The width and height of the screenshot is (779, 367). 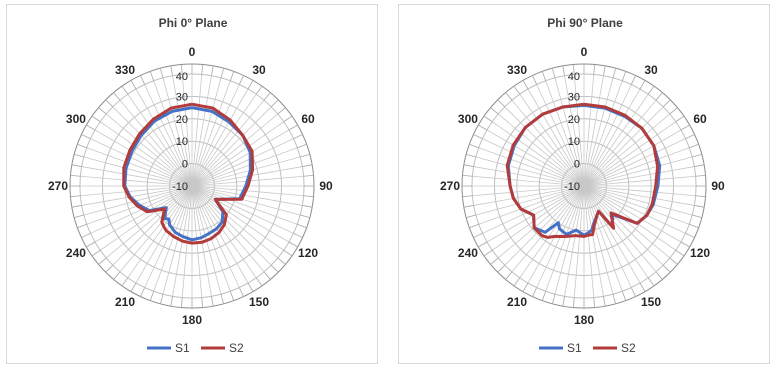 I want to click on angle-tick-label: 150, so click(x=259, y=302).